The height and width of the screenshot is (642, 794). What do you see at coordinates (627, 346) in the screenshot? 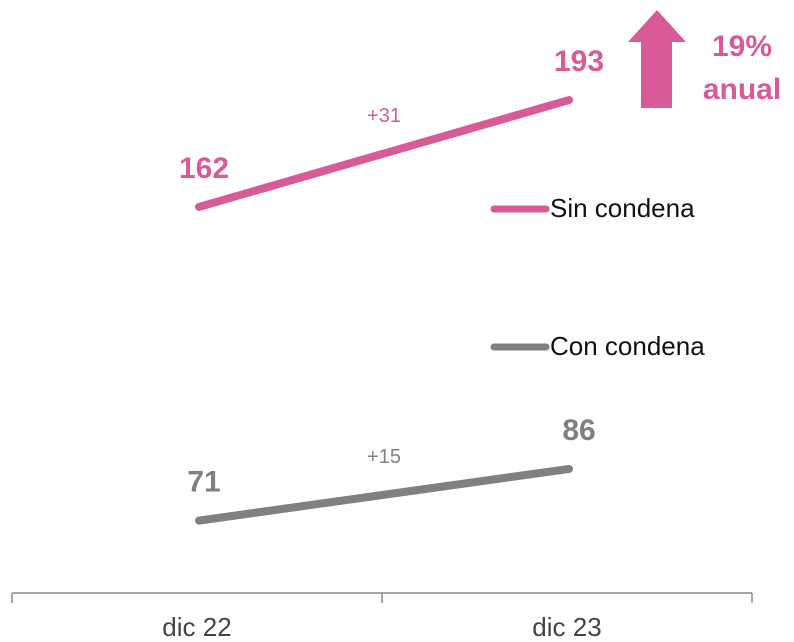
I see `legend-label: Con condena` at bounding box center [627, 346].